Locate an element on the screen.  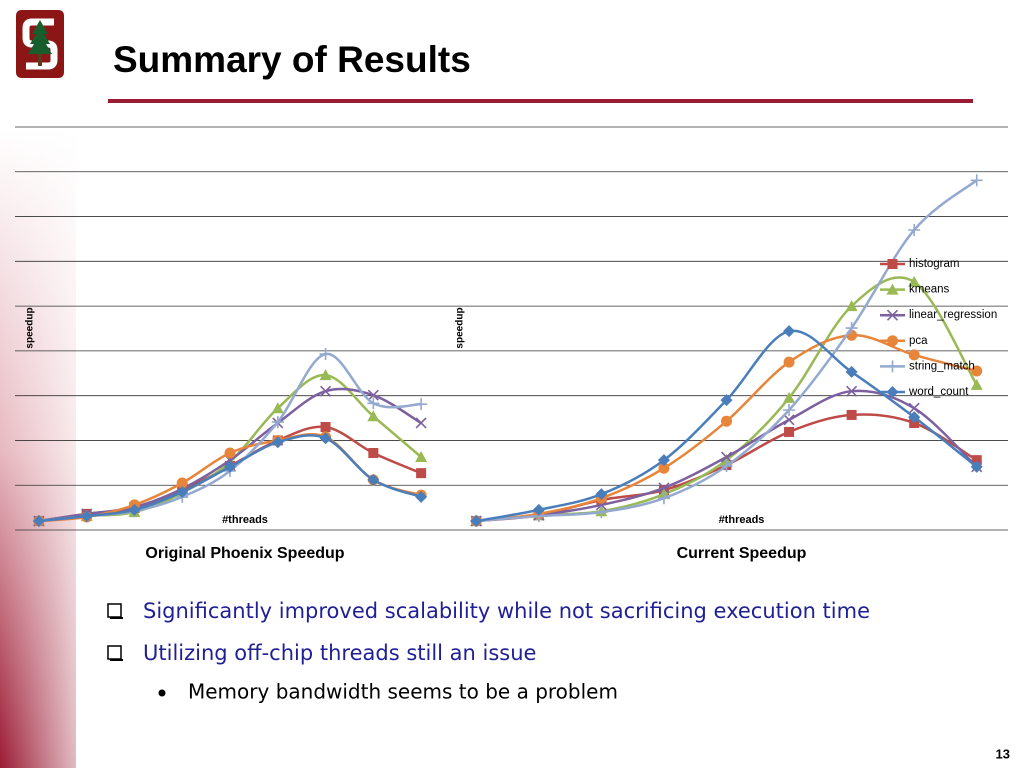
logo is located at coordinates (40, 44).